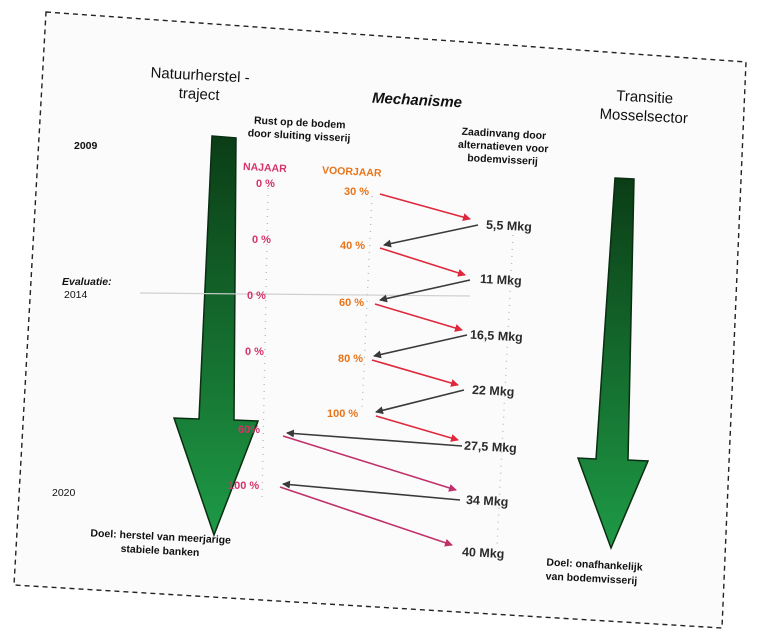  Describe the element at coordinates (357, 192) in the screenshot. I see `voorjaar-value-1: 30 %` at that location.